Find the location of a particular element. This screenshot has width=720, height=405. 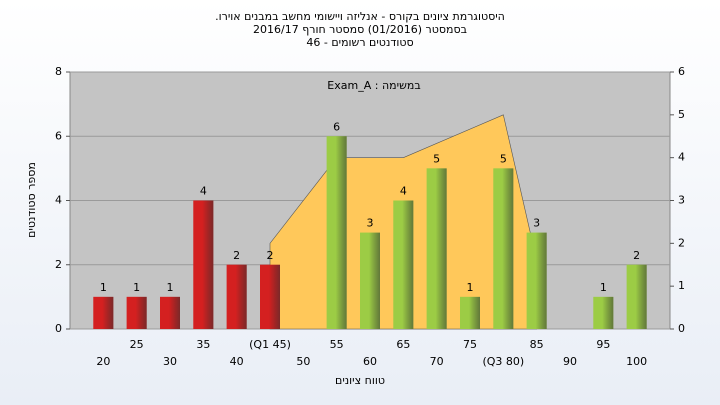

x-tick-label: 60 is located at coordinates (370, 361).